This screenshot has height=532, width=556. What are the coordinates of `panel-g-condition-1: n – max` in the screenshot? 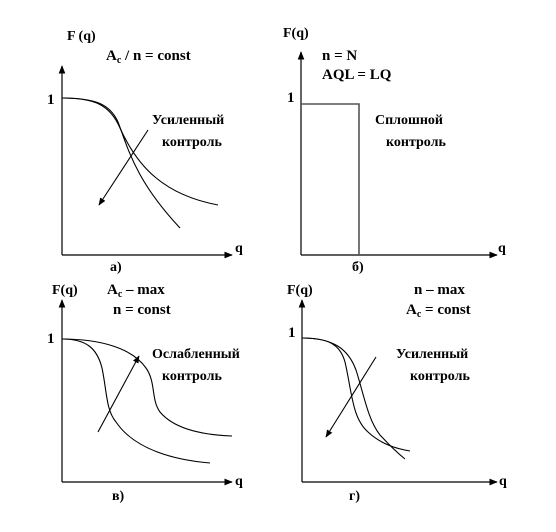 It's located at (439, 290).